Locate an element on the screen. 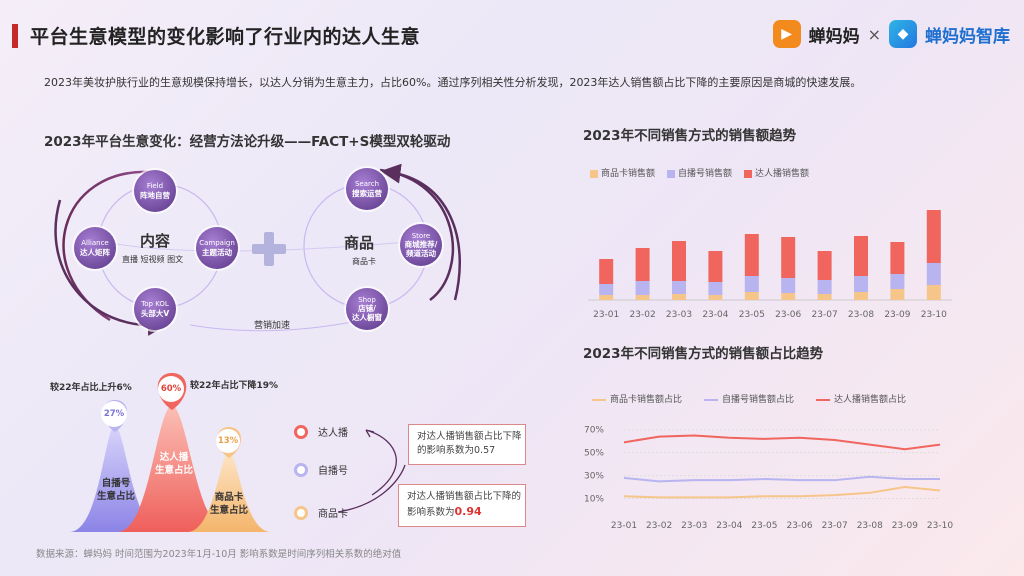 This screenshot has width=1024, height=576. page-title: 平台生意模型的变化影响了行业内的达人生意 is located at coordinates (225, 37).